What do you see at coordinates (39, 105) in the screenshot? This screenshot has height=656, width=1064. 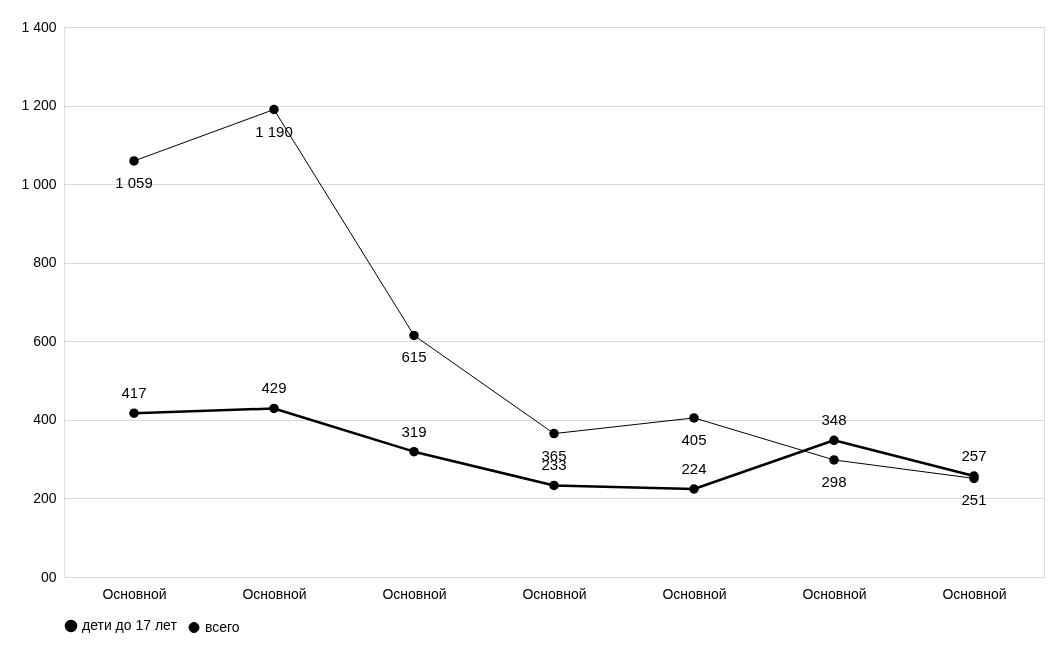 I see `y-tick-label: 1 200` at bounding box center [39, 105].